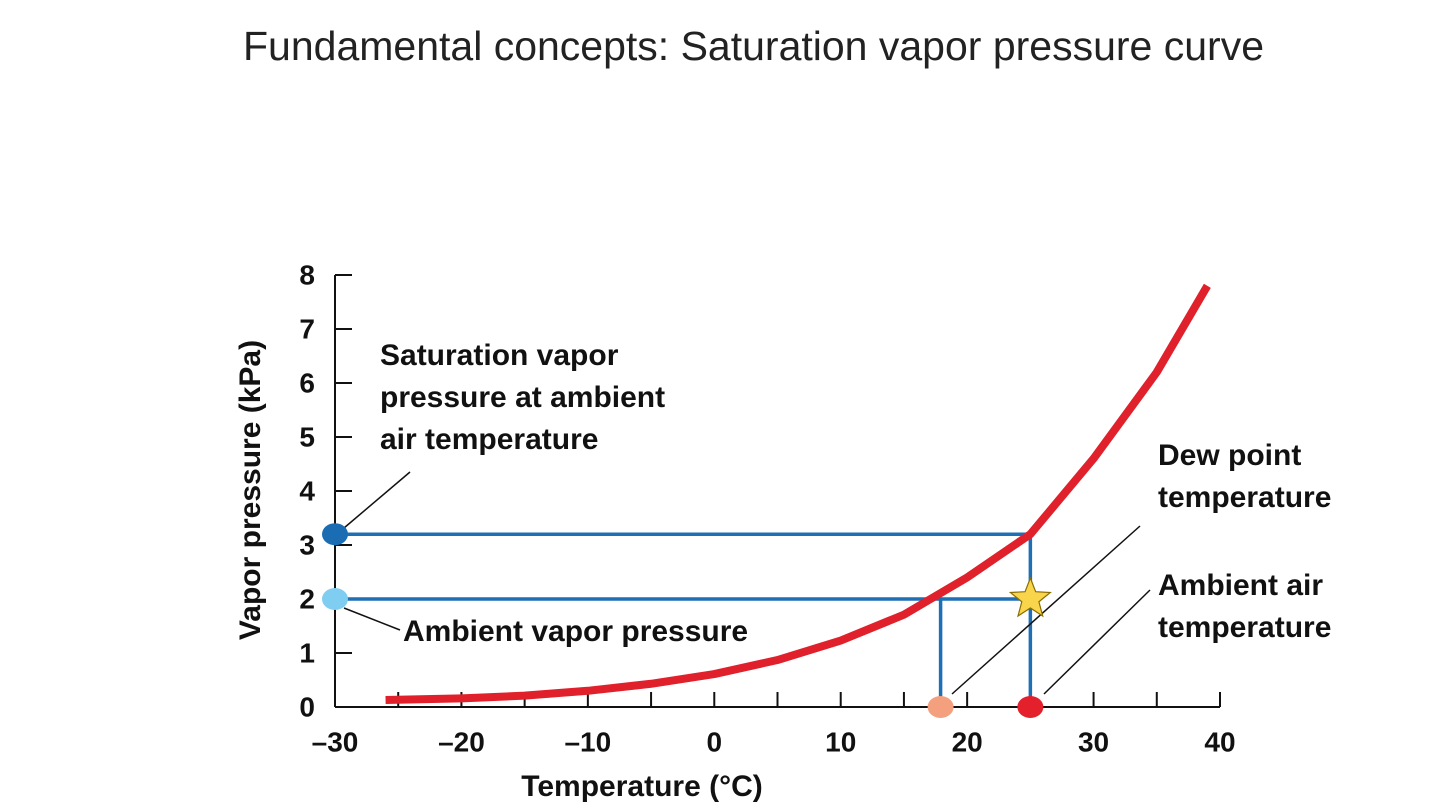 The image size is (1430, 805). Describe the element at coordinates (307, 382) in the screenshot. I see `y-tick-label: 6` at that location.